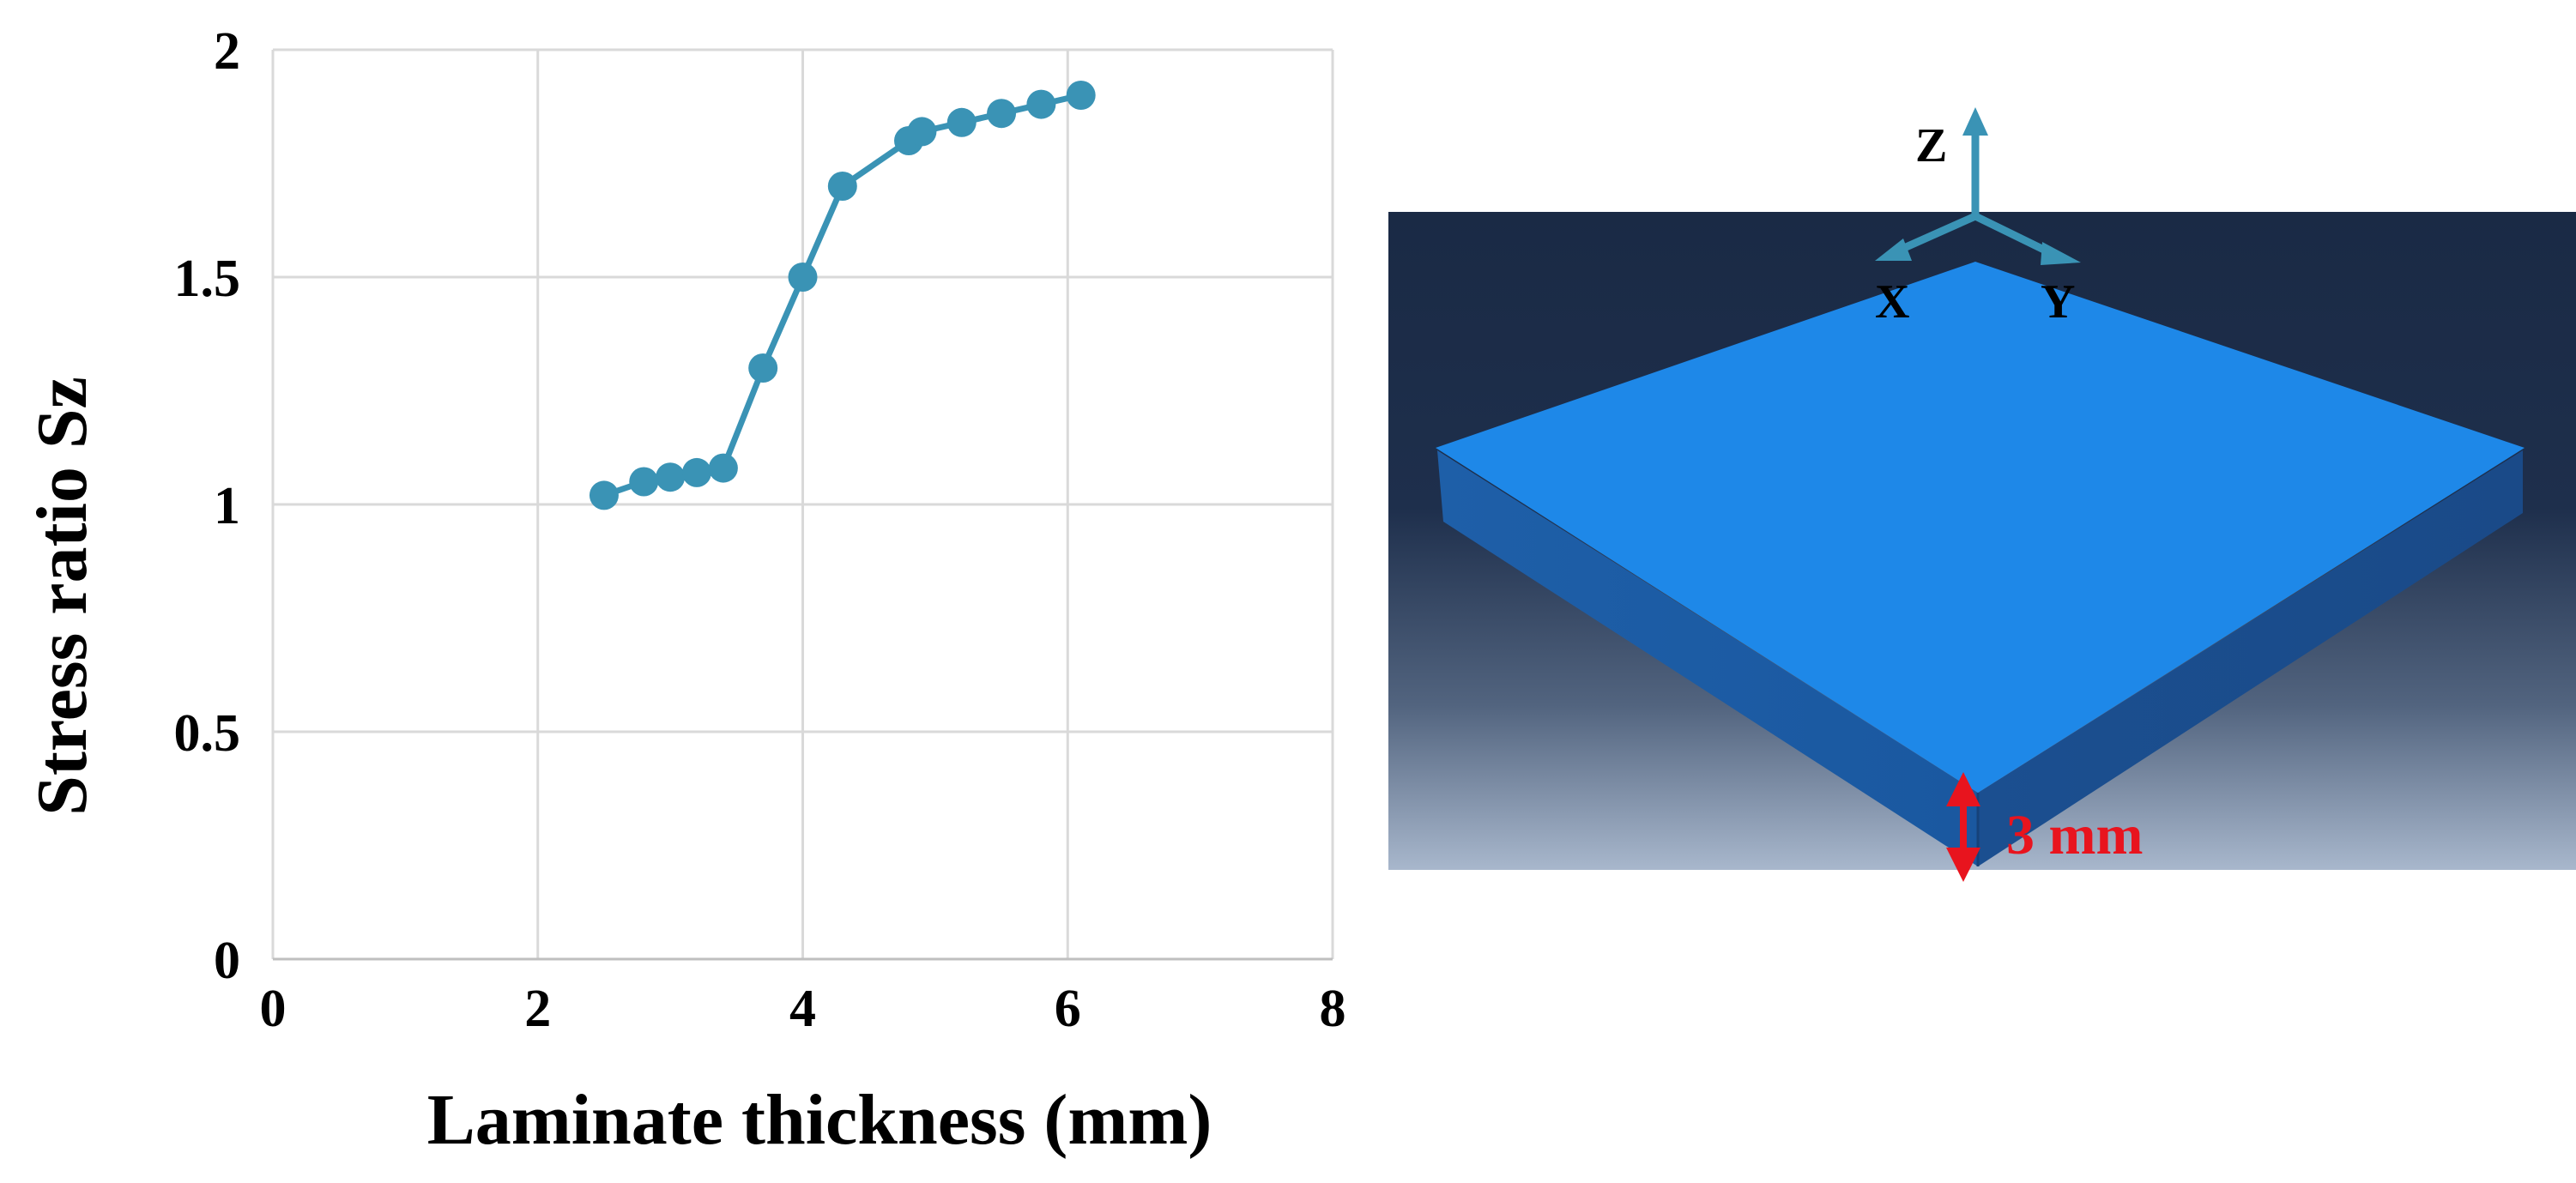 This screenshot has height=1183, width=2576. I want to click on x-axis-label: X, so click(1892, 302).